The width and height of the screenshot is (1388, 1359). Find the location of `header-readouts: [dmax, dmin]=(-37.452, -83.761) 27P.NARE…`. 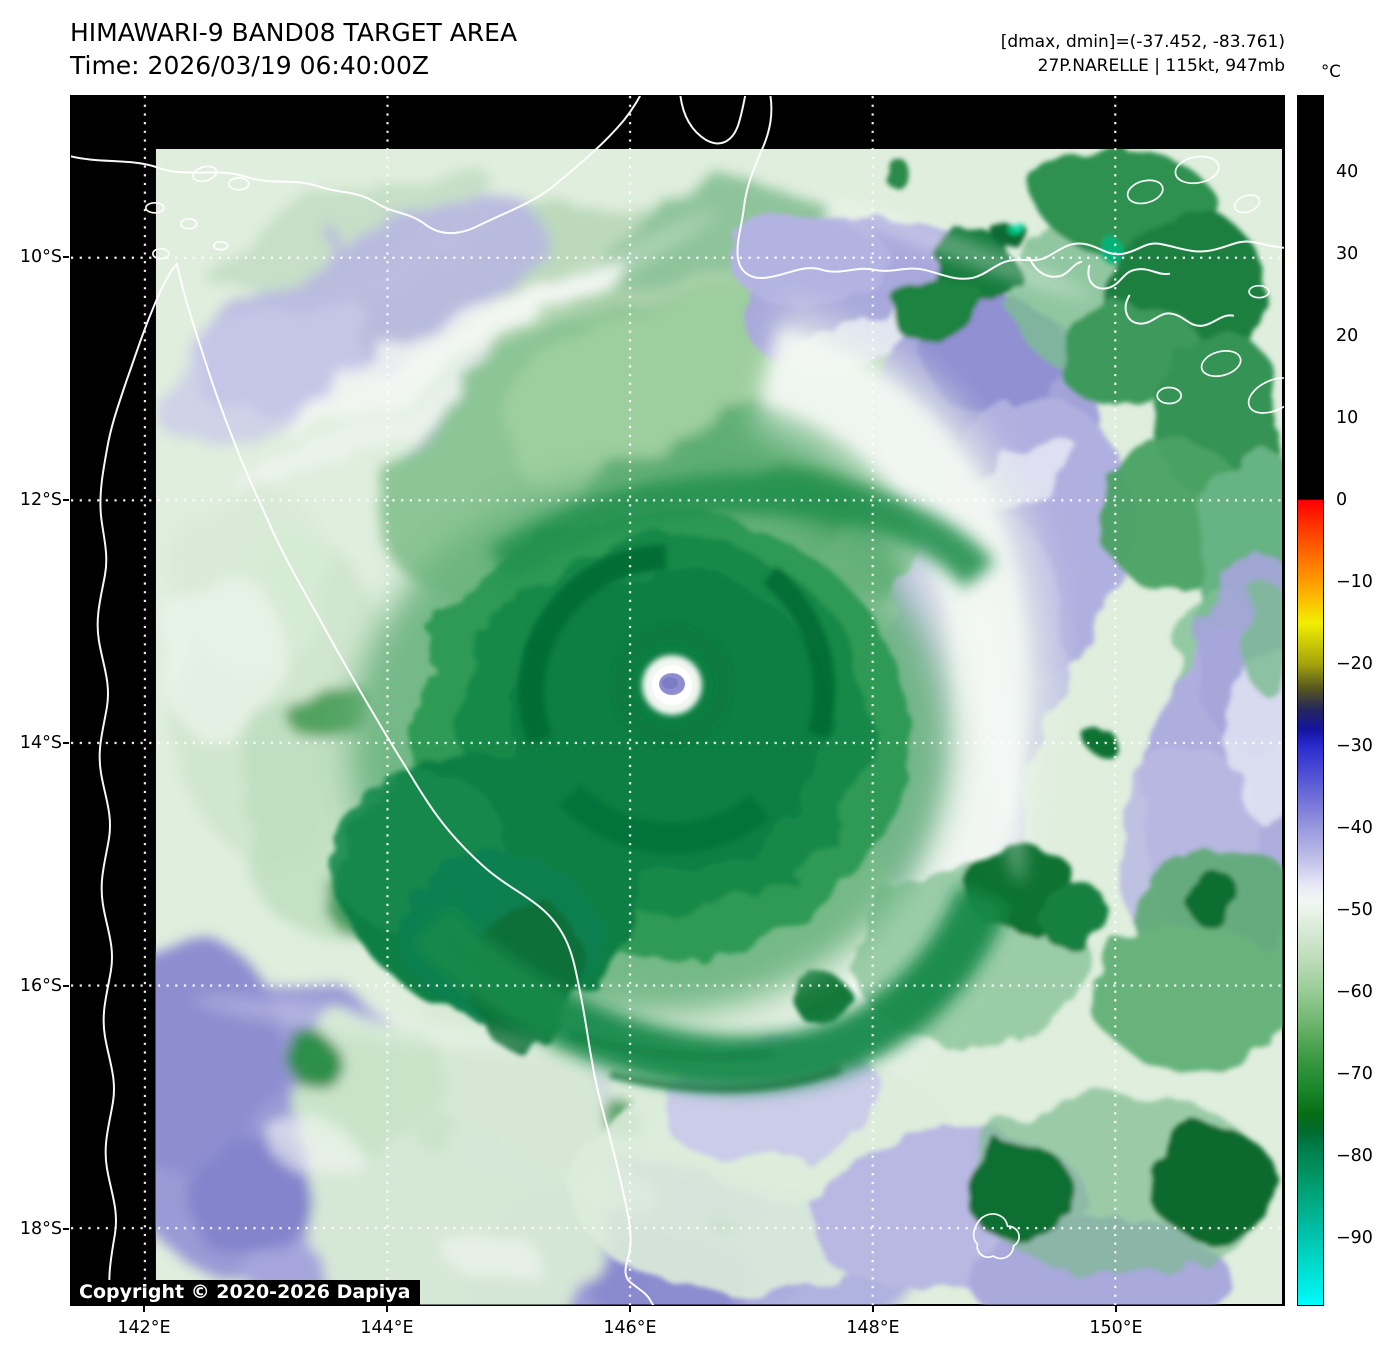

header-readouts: [dmax, dmin]=(-37.452, -83.761) 27P.NARE… is located at coordinates (1143, 54).